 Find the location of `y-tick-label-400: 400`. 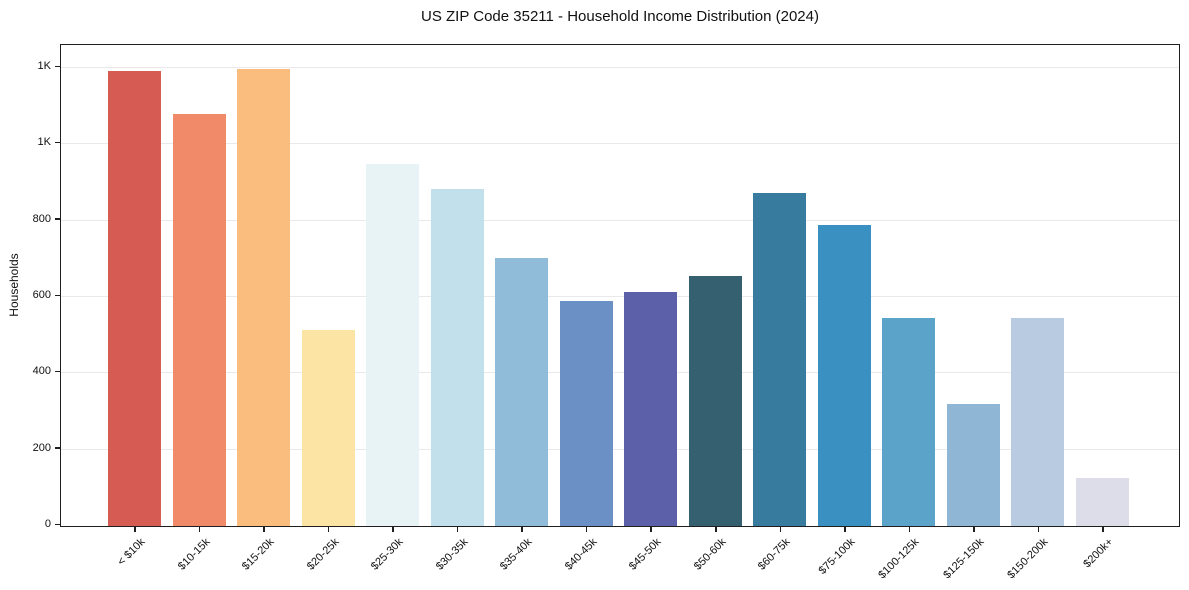

y-tick-label-400: 400 is located at coordinates (41, 371).